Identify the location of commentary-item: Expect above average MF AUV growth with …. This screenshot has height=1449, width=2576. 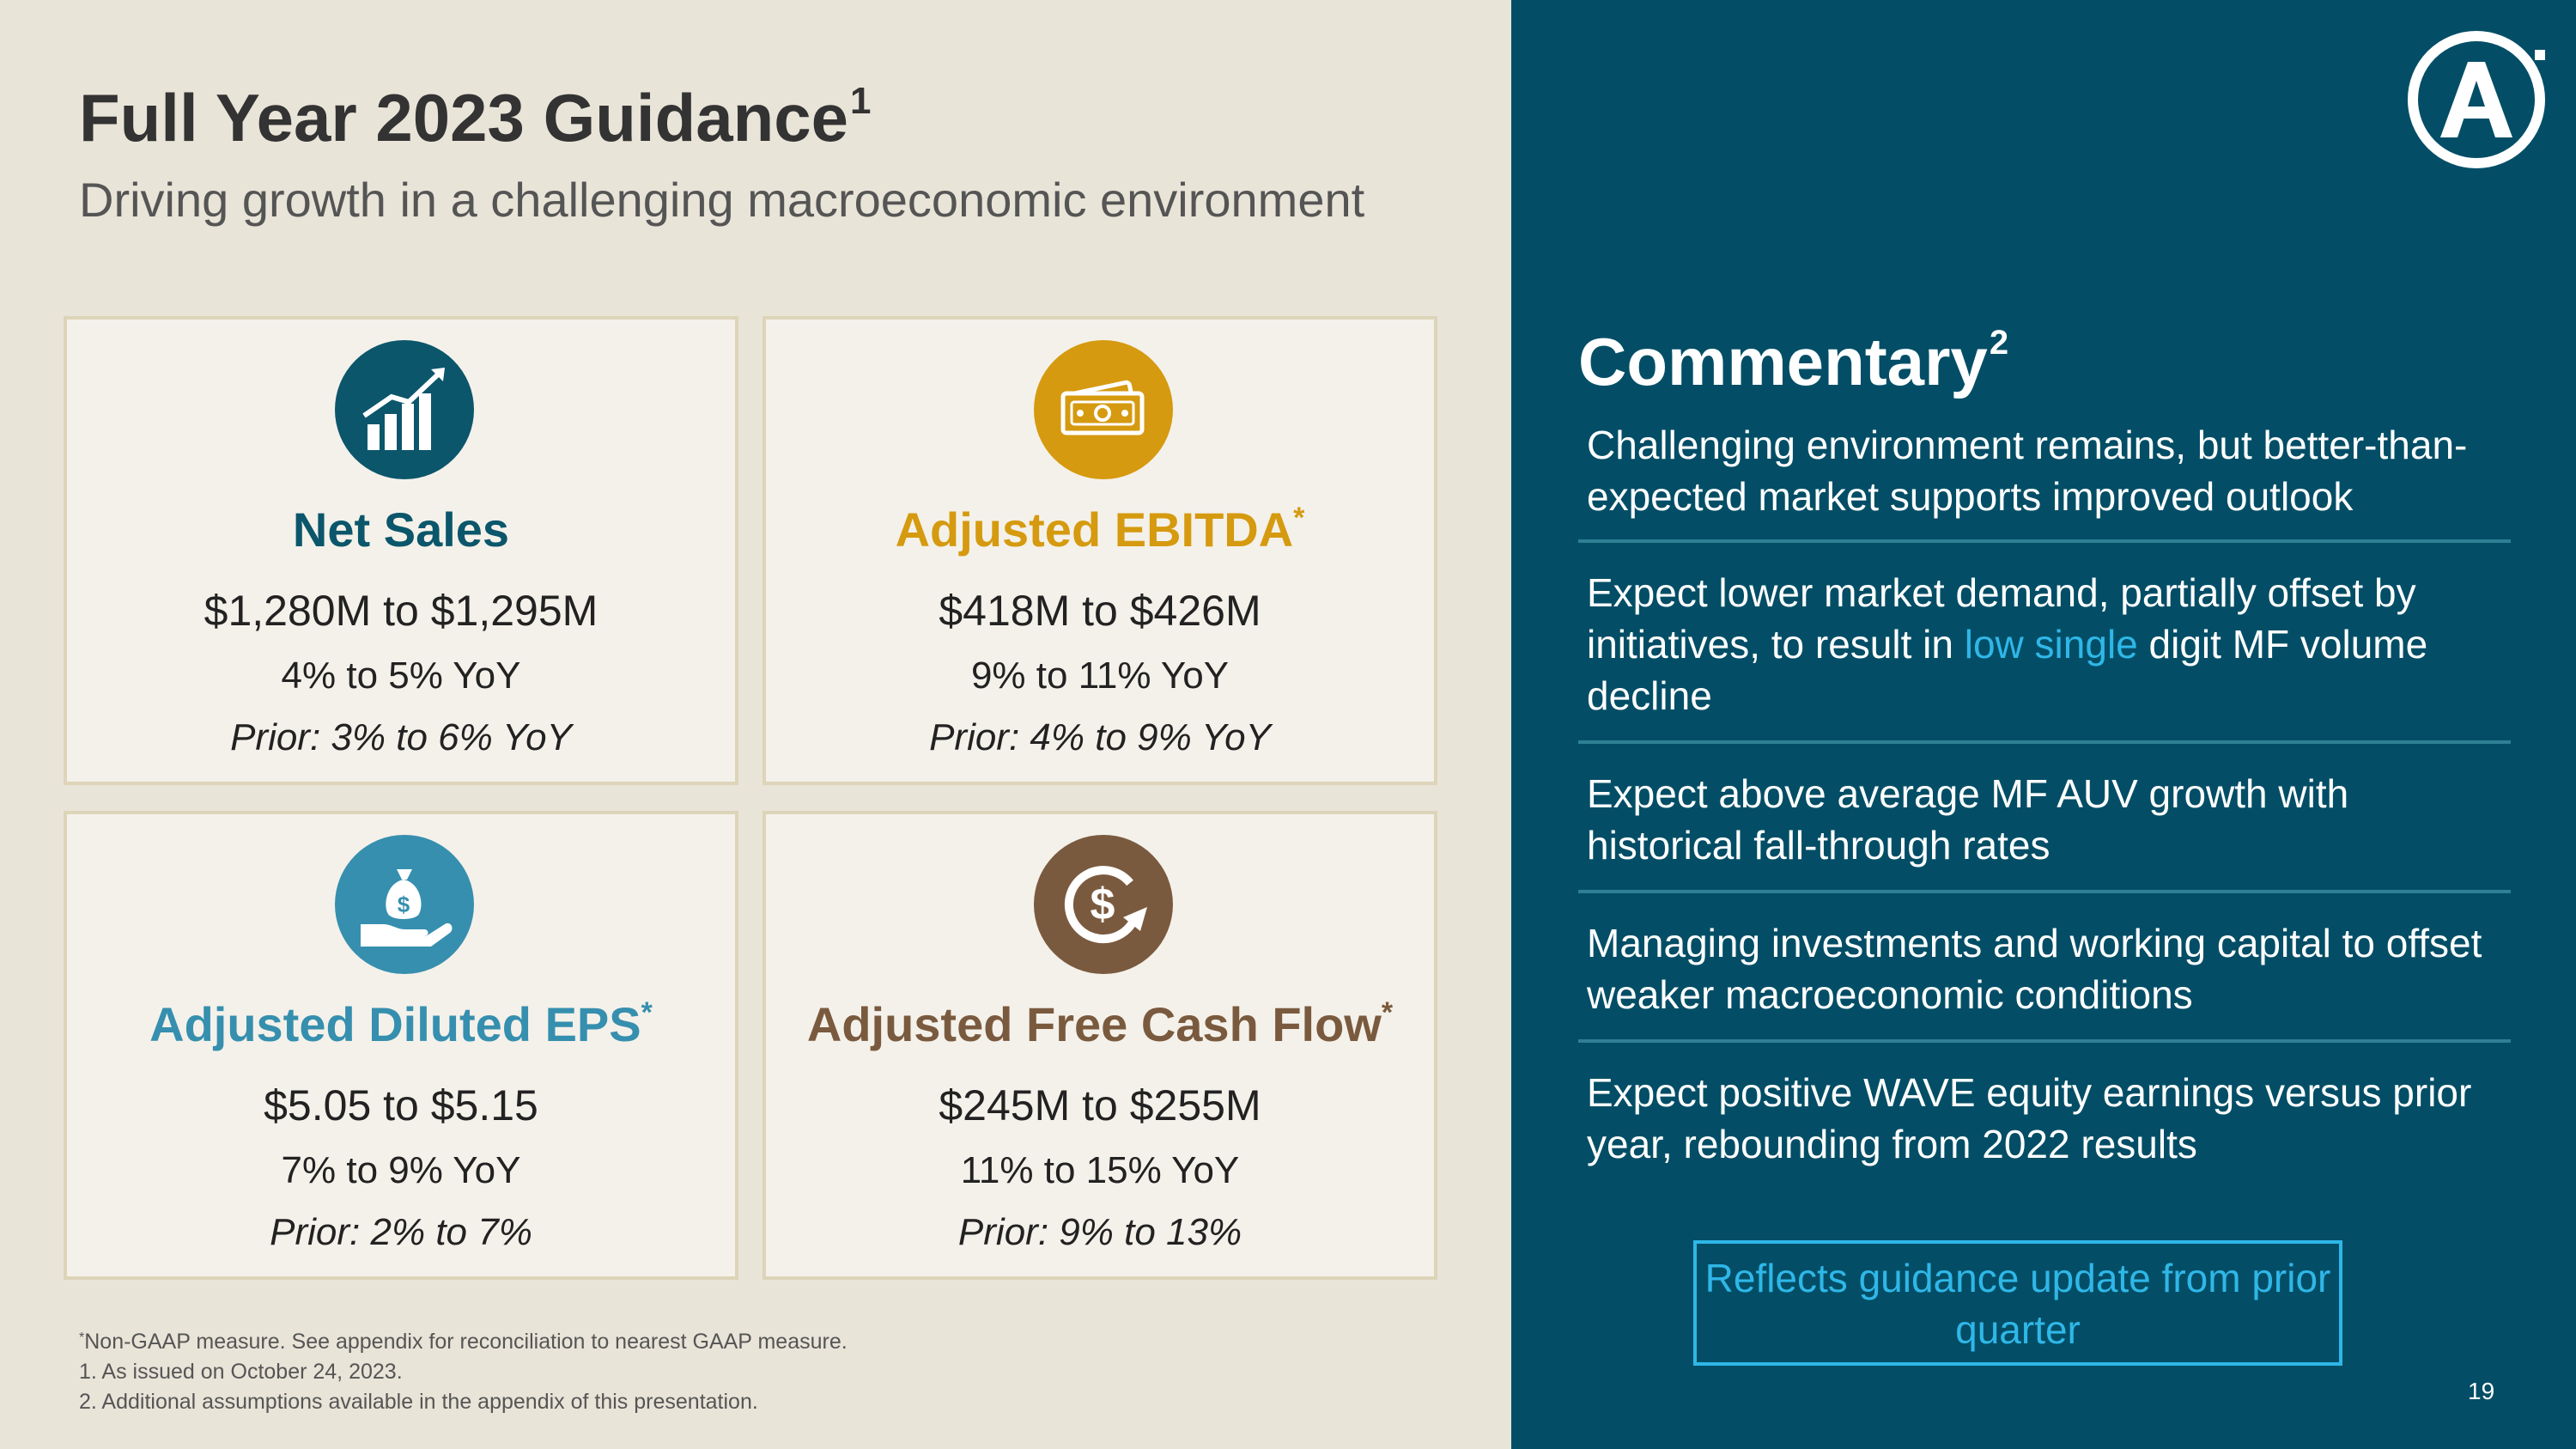
(1968, 819).